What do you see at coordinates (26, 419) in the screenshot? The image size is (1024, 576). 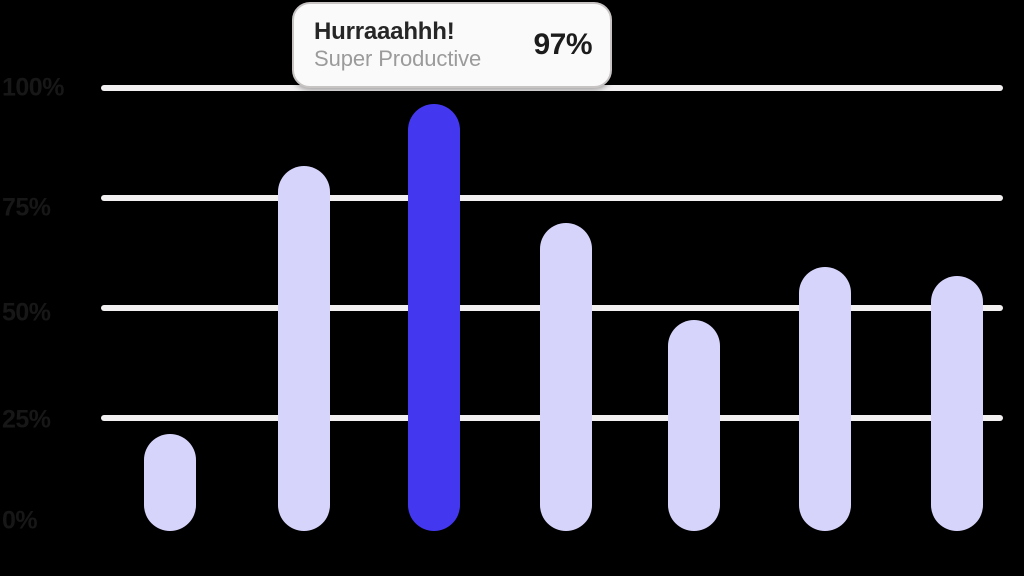 I see `y-axis-tick-25: 25%` at bounding box center [26, 419].